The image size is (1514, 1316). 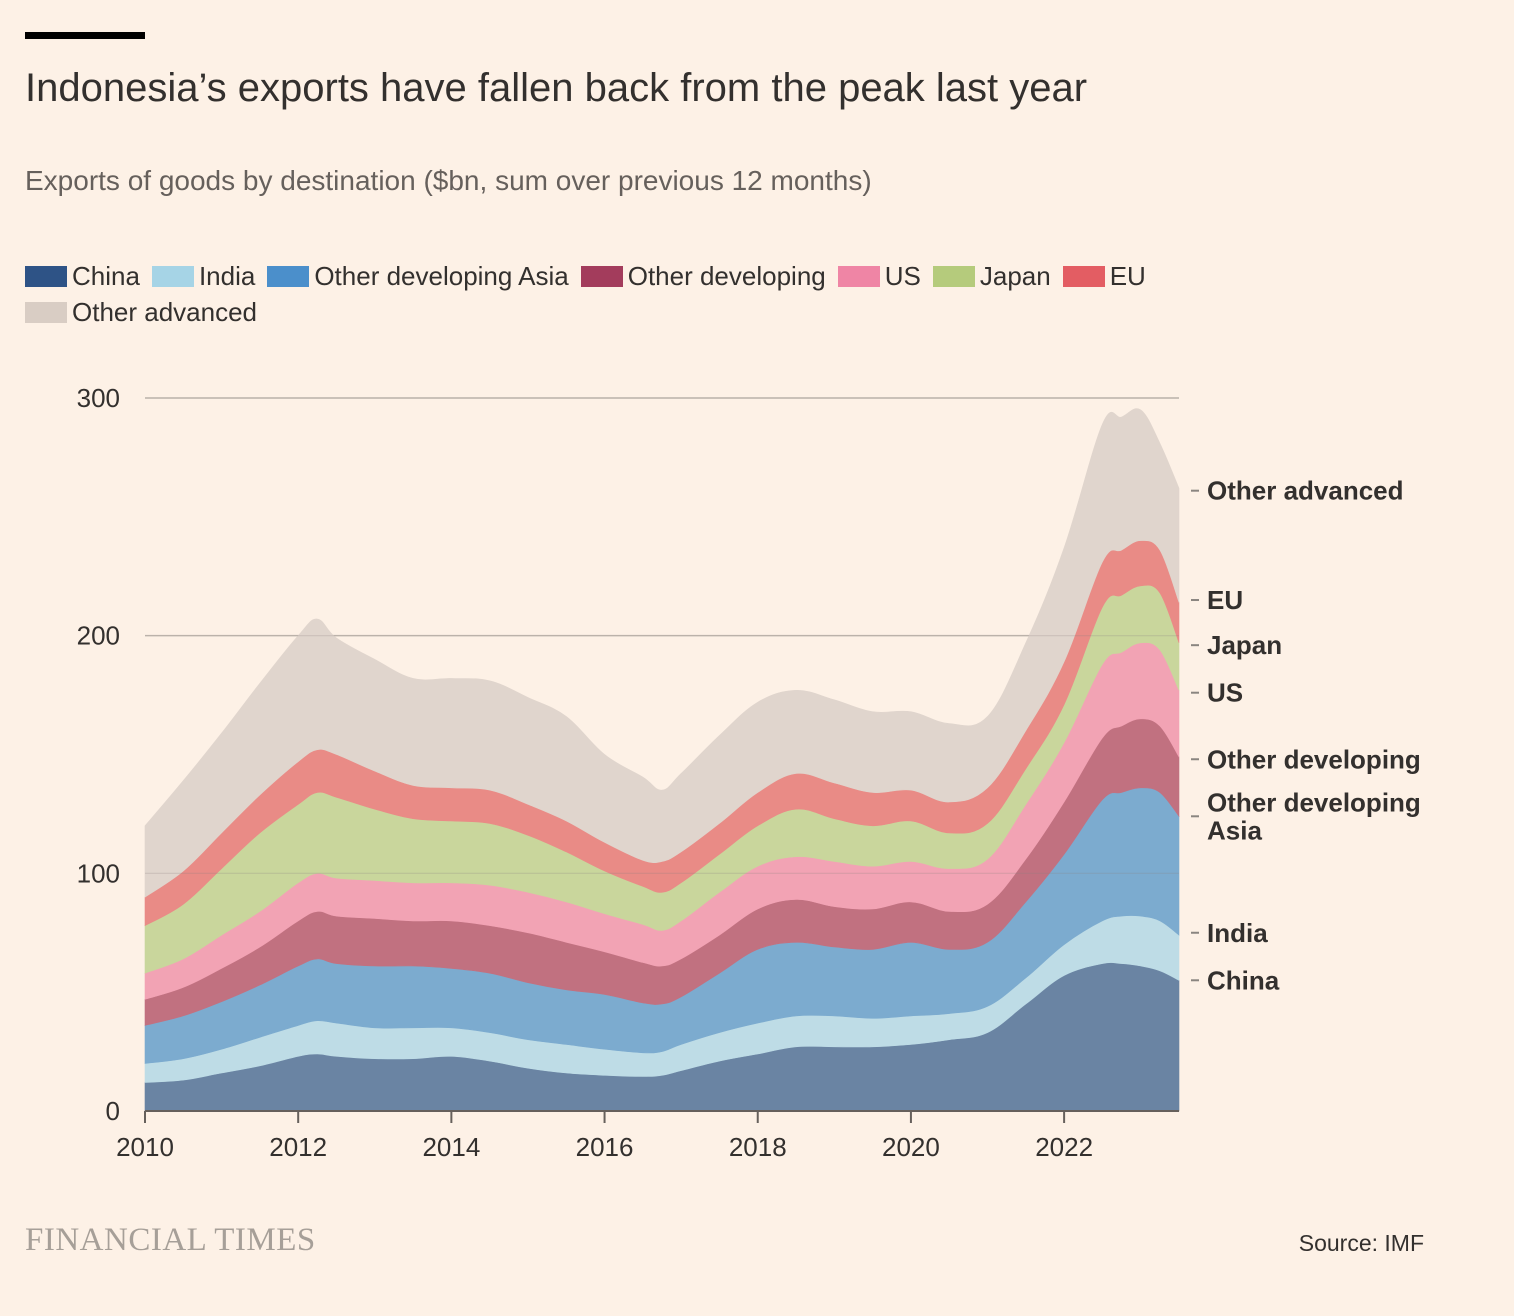 What do you see at coordinates (1015, 275) in the screenshot?
I see `legend-label: Japan` at bounding box center [1015, 275].